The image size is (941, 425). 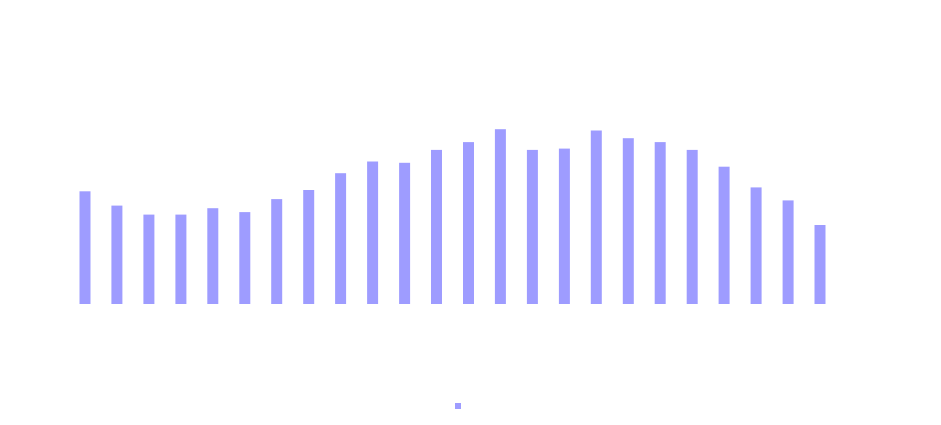 I want to click on legend-swatch, so click(x=458, y=406).